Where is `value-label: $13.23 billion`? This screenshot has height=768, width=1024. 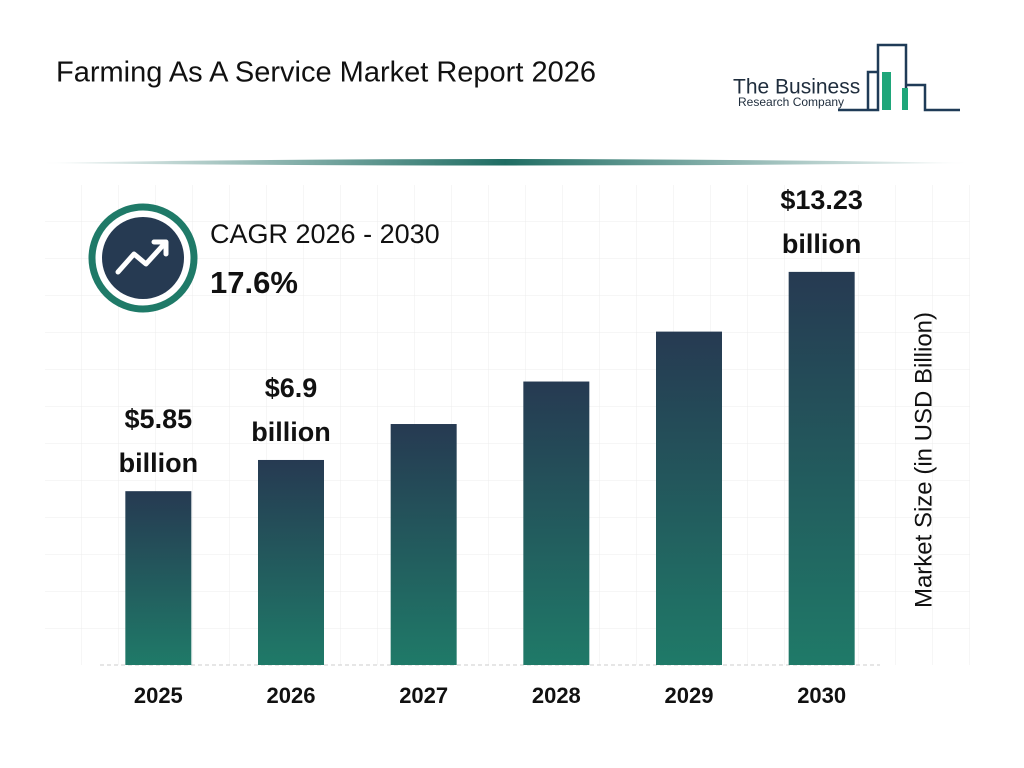 value-label: $13.23 billion is located at coordinates (821, 221).